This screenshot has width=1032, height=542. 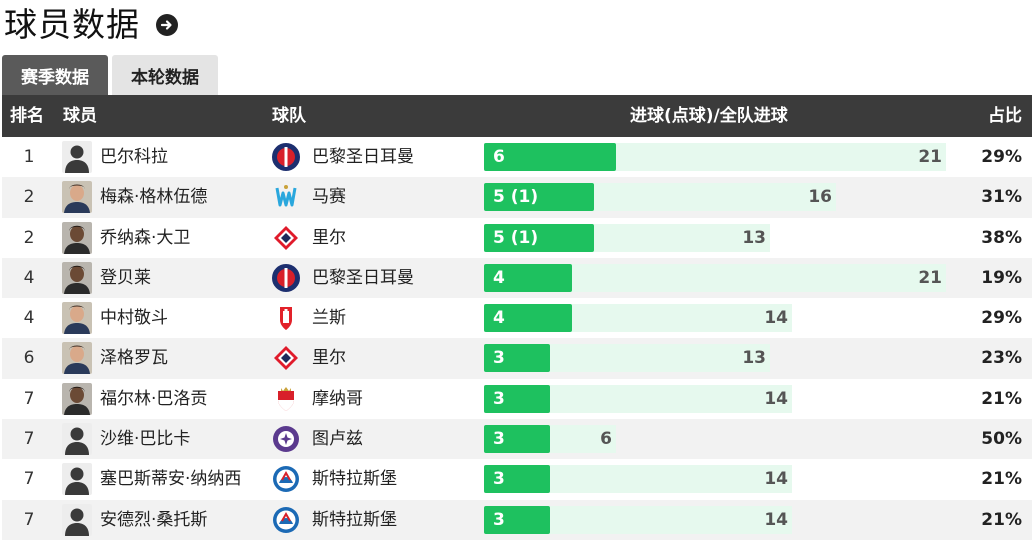 I want to click on table-row: 7 安德烈·桑托斯 斯特拉斯堡 3 14 21%, so click(x=517, y=519).